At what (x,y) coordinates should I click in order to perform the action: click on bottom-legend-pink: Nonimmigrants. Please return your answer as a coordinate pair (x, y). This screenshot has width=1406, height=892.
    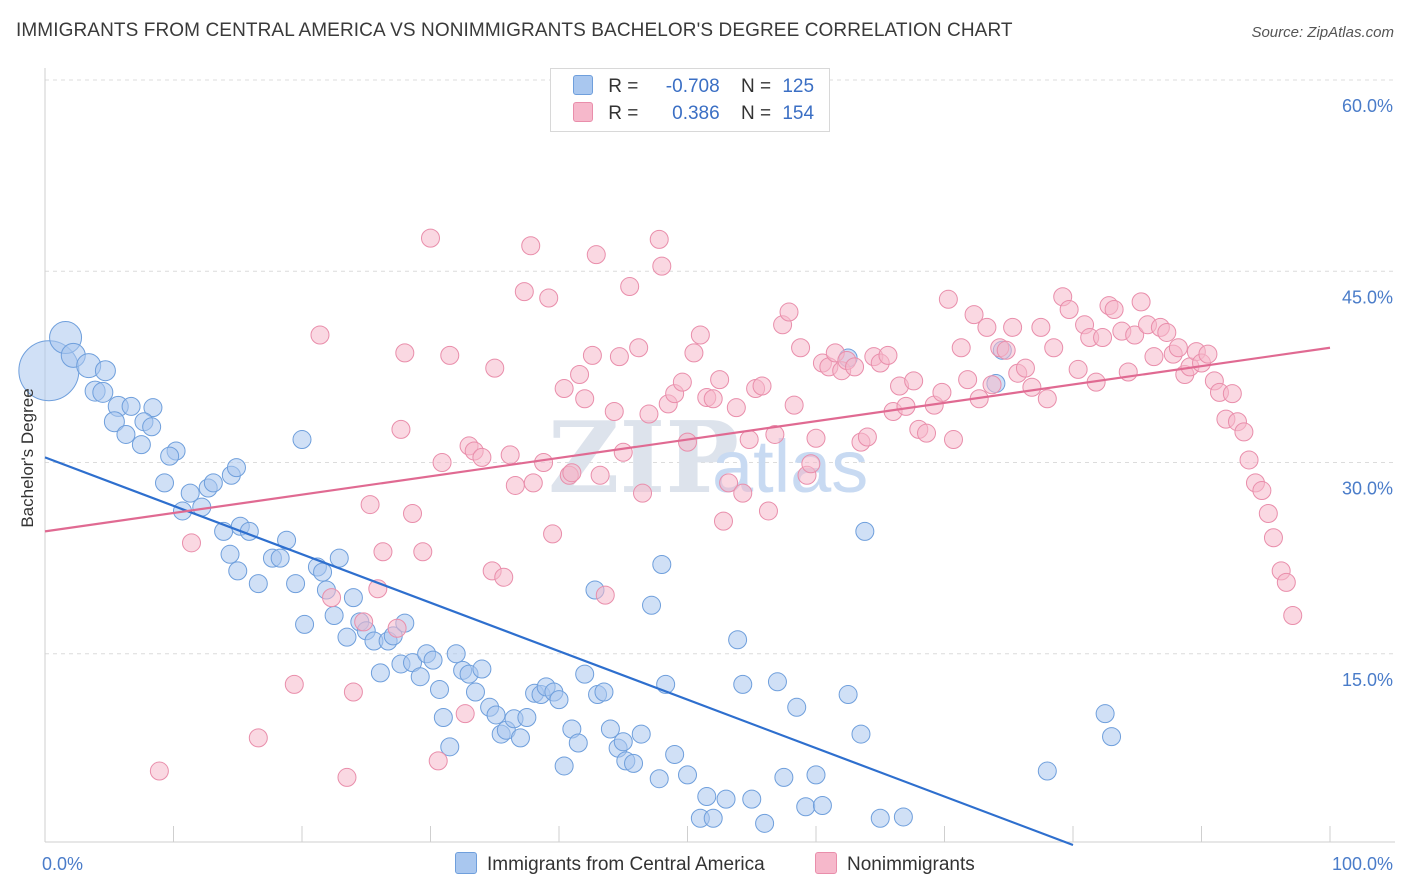
    Looking at the image, I should click on (895, 864).